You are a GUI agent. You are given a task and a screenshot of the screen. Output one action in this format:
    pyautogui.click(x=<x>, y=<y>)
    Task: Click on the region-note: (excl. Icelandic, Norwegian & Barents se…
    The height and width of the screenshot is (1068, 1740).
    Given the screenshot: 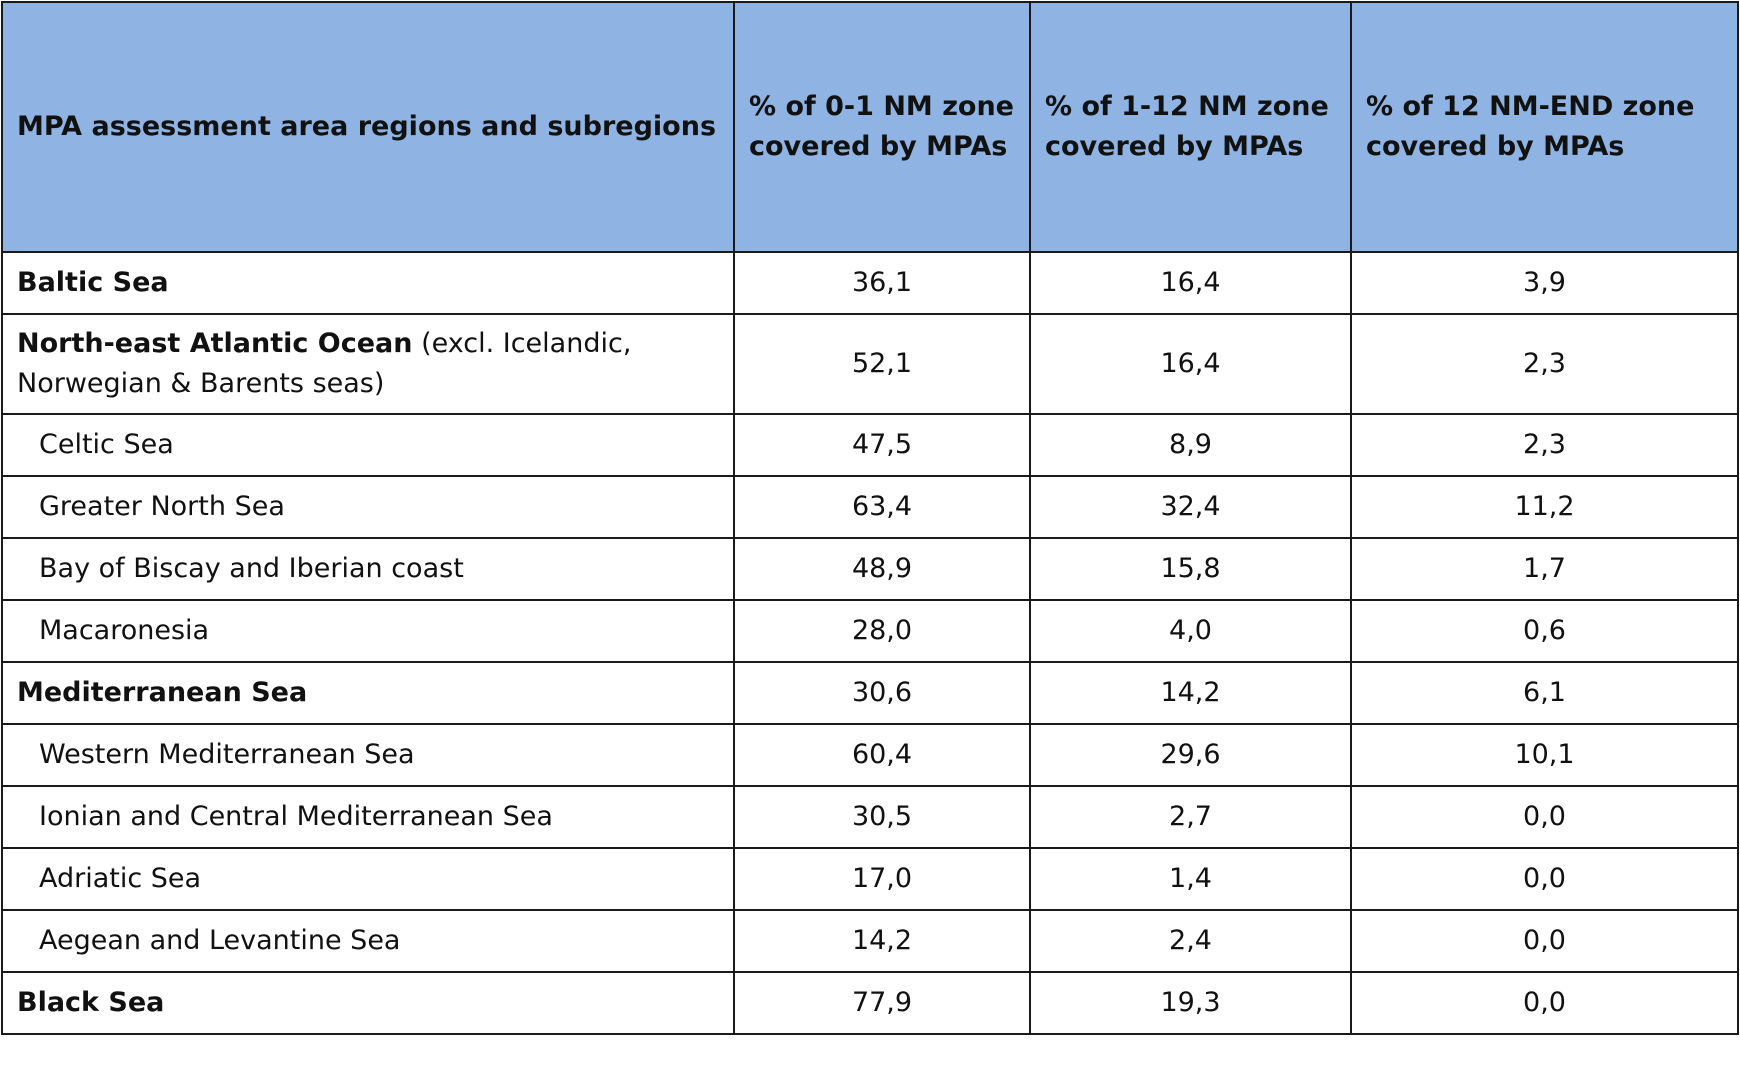 What is the action you would take?
    pyautogui.click(x=324, y=363)
    